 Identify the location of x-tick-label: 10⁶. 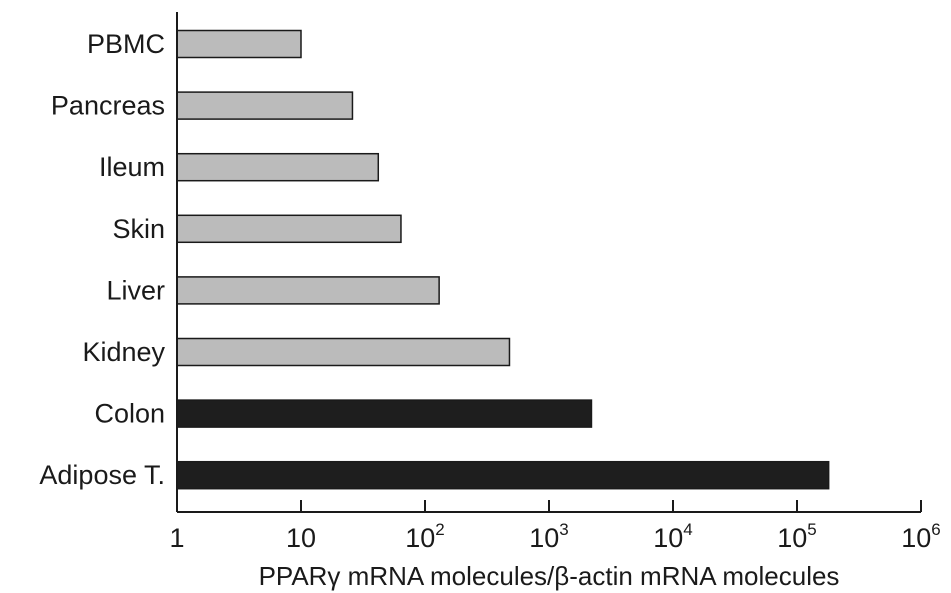
(921, 536).